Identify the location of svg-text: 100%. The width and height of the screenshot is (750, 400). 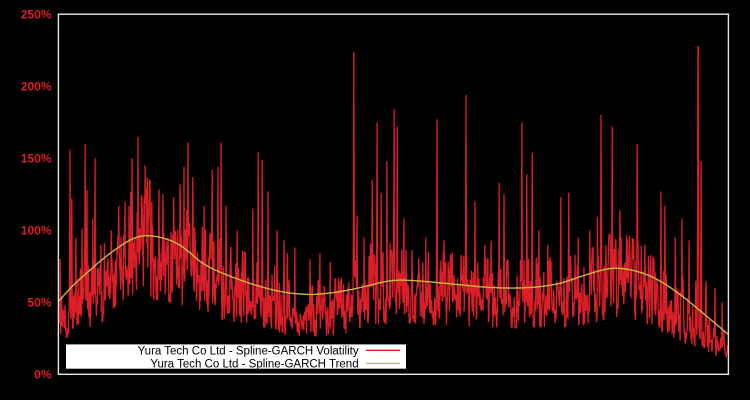
(36, 231).